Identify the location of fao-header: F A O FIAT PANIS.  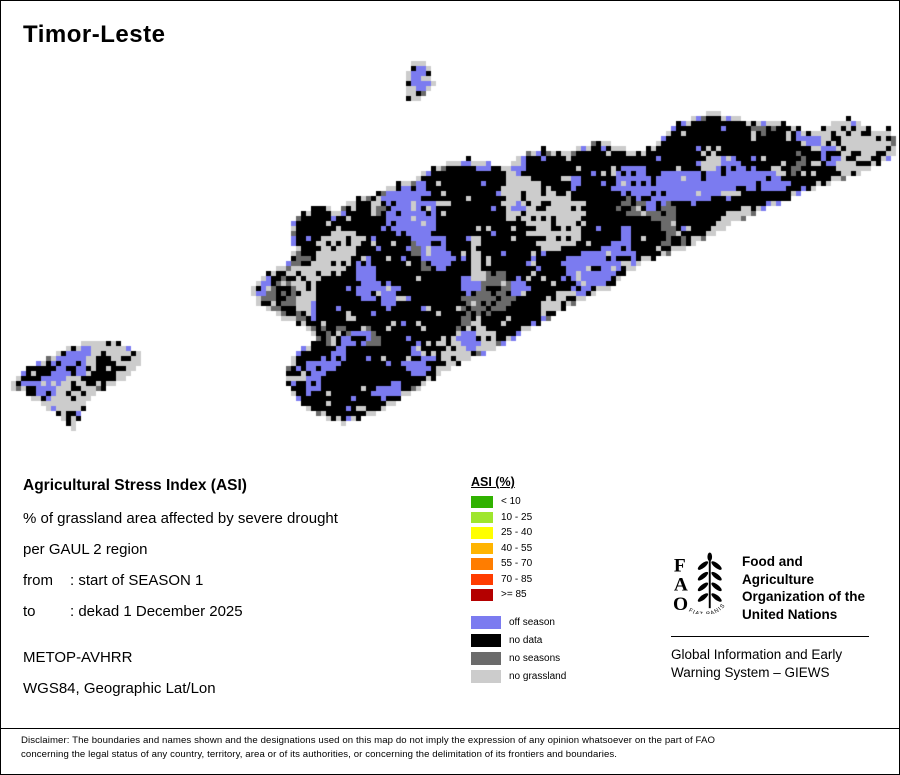
(770, 586).